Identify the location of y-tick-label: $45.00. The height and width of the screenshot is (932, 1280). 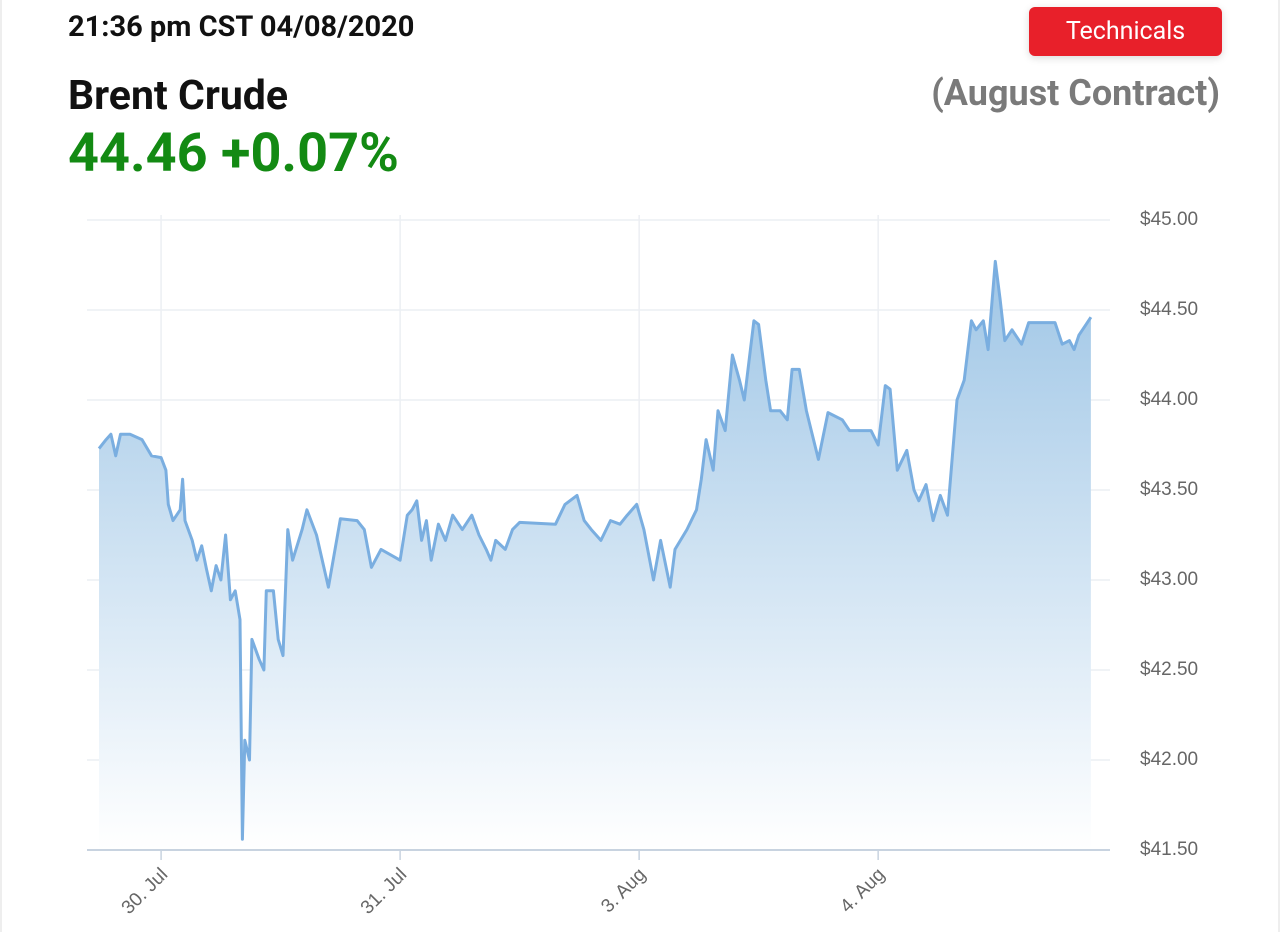
(1169, 219).